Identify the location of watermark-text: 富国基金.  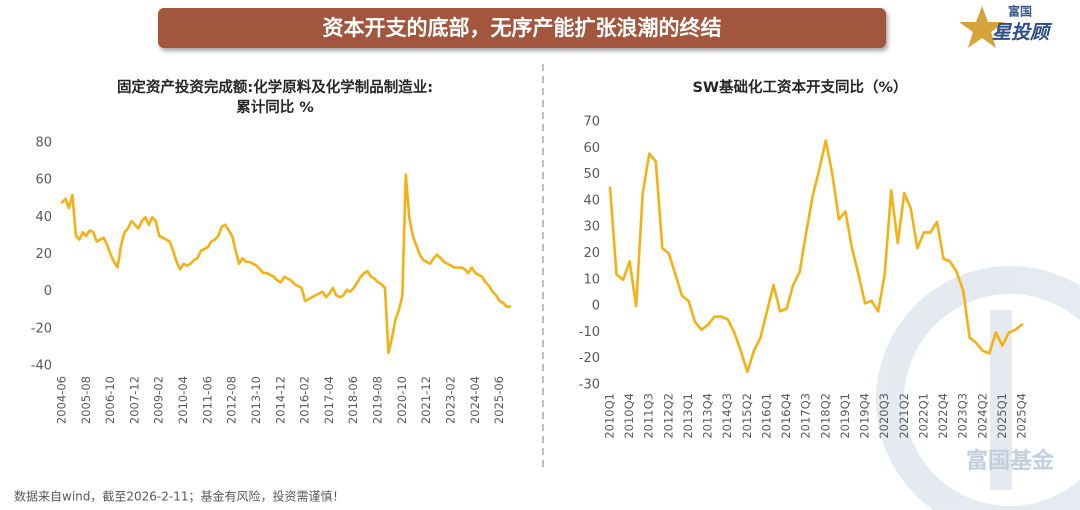
(1010, 461).